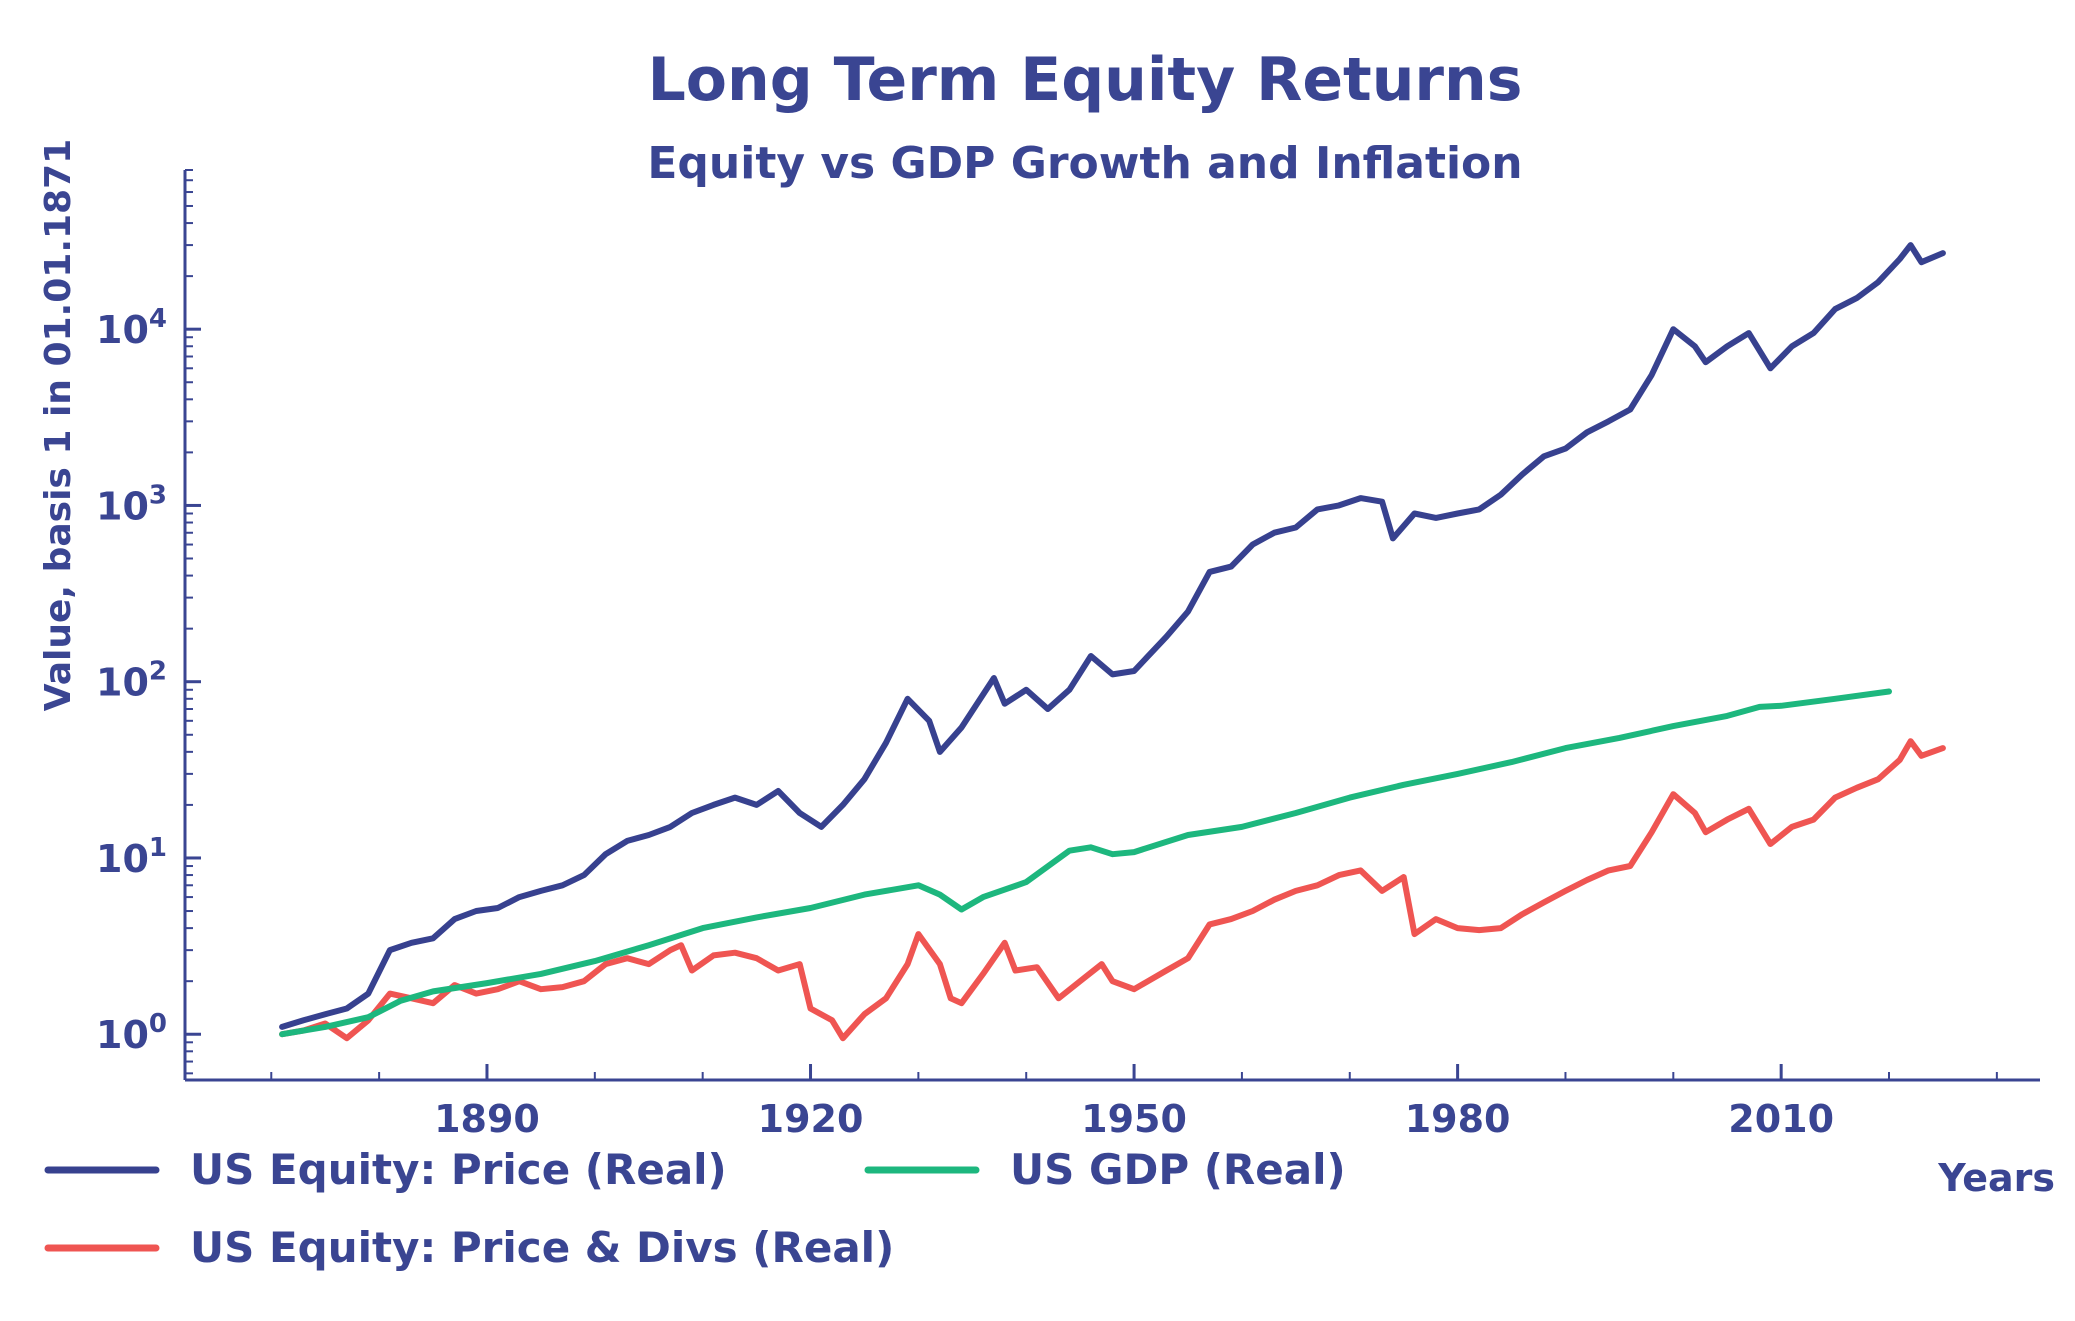 This screenshot has width=2075, height=1321. Describe the element at coordinates (131, 1033) in the screenshot. I see `y-tick-label: 10⁰` at that location.